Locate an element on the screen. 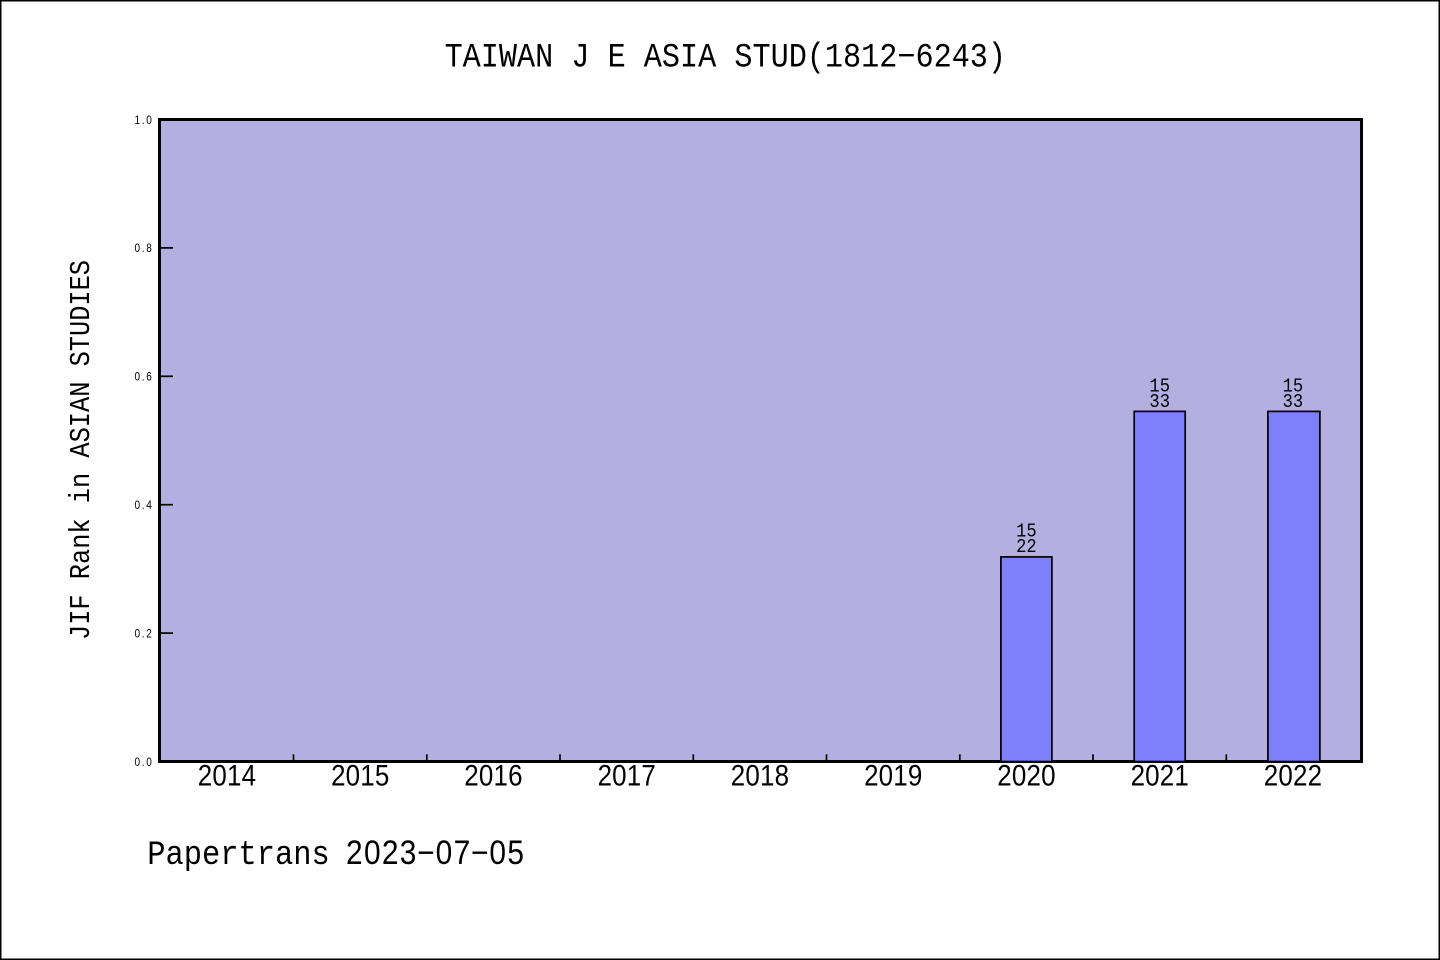  svg-text: 2018 is located at coordinates (760, 775).